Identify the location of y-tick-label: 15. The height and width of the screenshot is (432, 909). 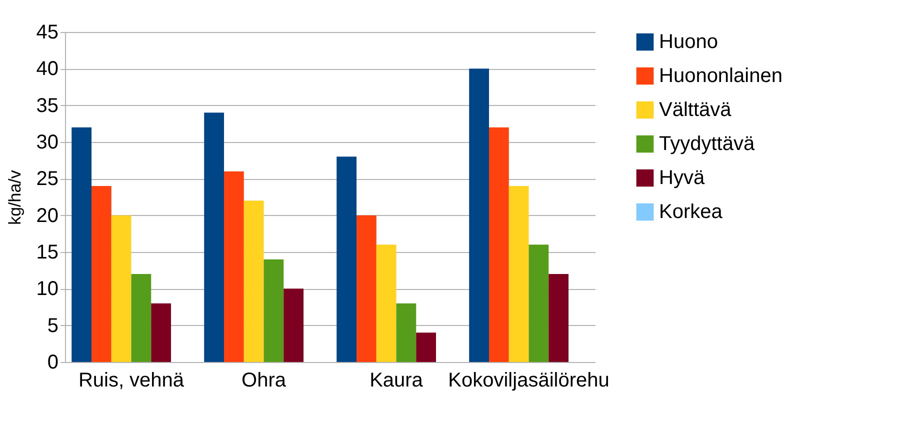
(47, 253).